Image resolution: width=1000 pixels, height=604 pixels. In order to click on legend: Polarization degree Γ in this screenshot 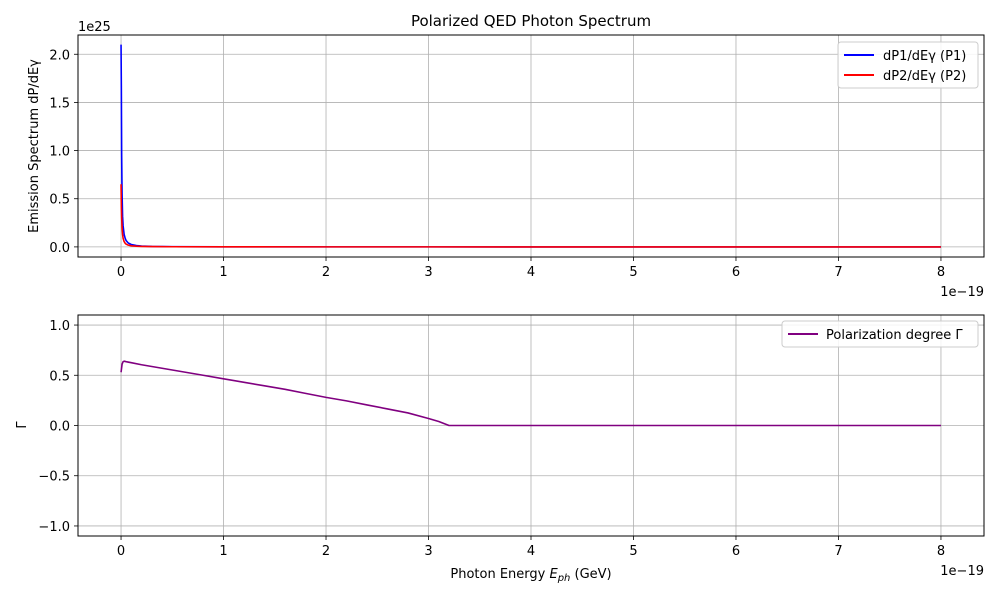, I will do `click(880, 334)`.